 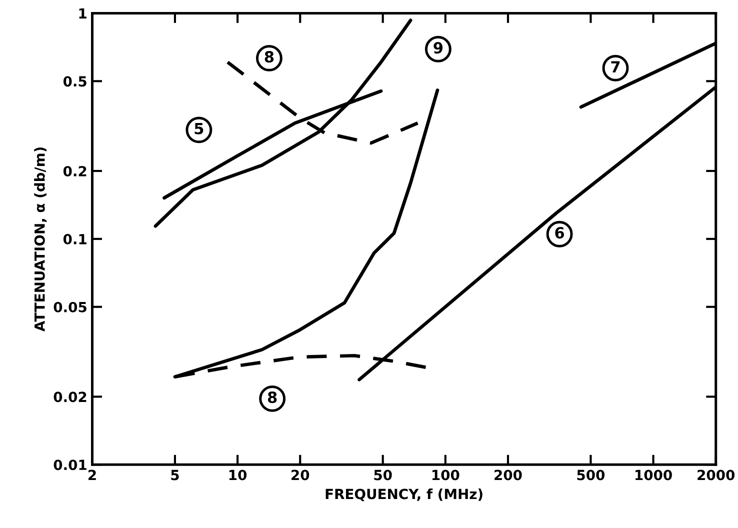 What do you see at coordinates (92, 475) in the screenshot?
I see `x-tick-label: 2` at bounding box center [92, 475].